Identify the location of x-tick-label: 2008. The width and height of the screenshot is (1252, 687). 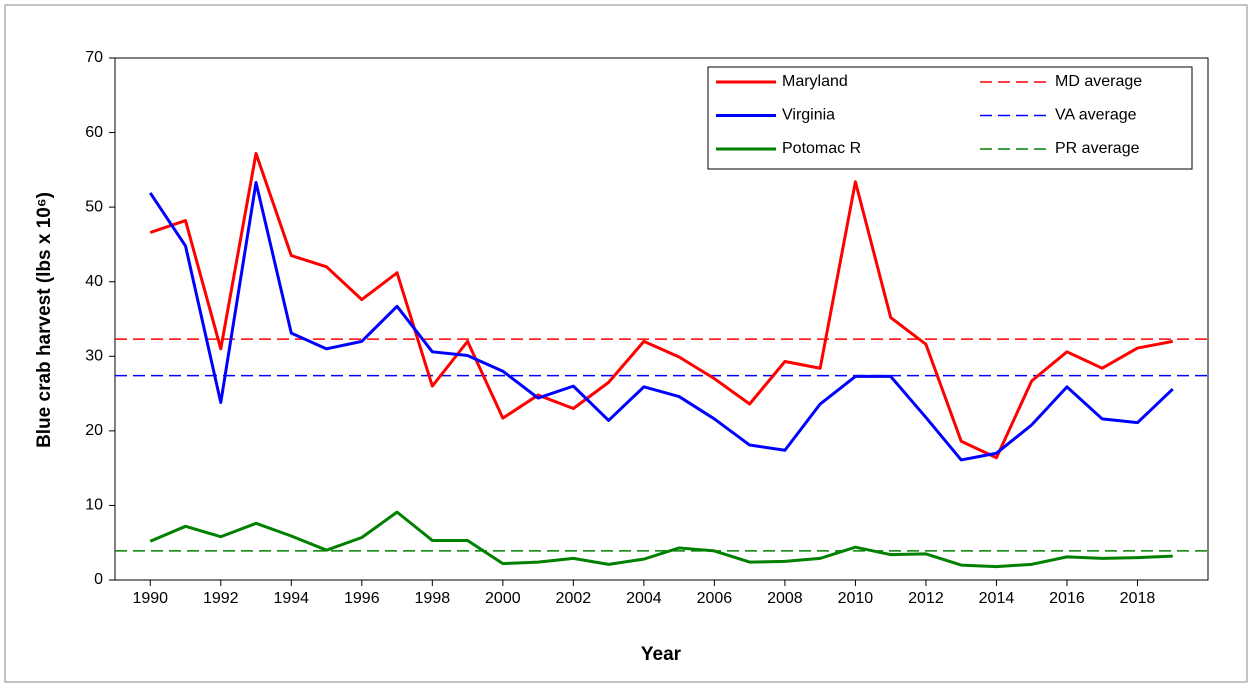
(785, 598).